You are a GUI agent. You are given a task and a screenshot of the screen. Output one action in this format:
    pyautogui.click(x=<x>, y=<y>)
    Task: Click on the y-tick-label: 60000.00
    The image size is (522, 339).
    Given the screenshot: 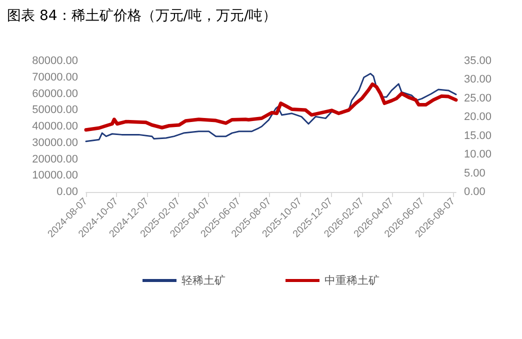 What is the action you would take?
    pyautogui.click(x=55, y=94)
    